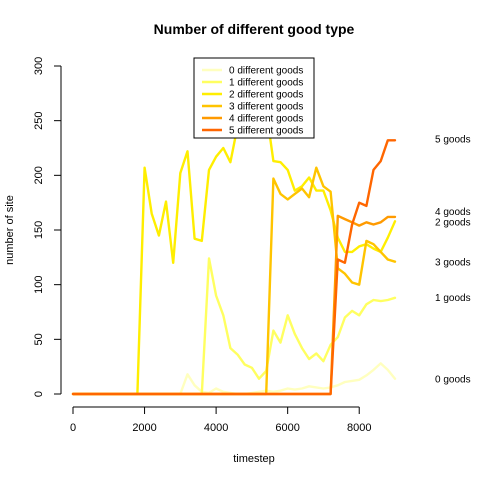 This screenshot has height=480, width=480. What do you see at coordinates (39, 120) in the screenshot?
I see `y-tick-label: 250` at bounding box center [39, 120].